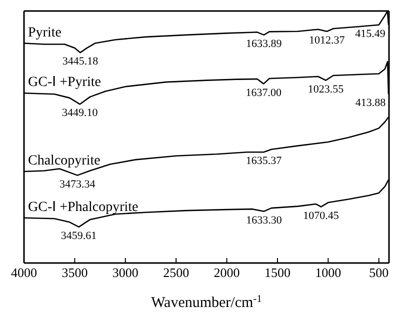 This screenshot has width=400, height=325. Describe the element at coordinates (206, 302) in the screenshot. I see `x-axis-title: Wavenumber/cm$^{-1}$` at that location.